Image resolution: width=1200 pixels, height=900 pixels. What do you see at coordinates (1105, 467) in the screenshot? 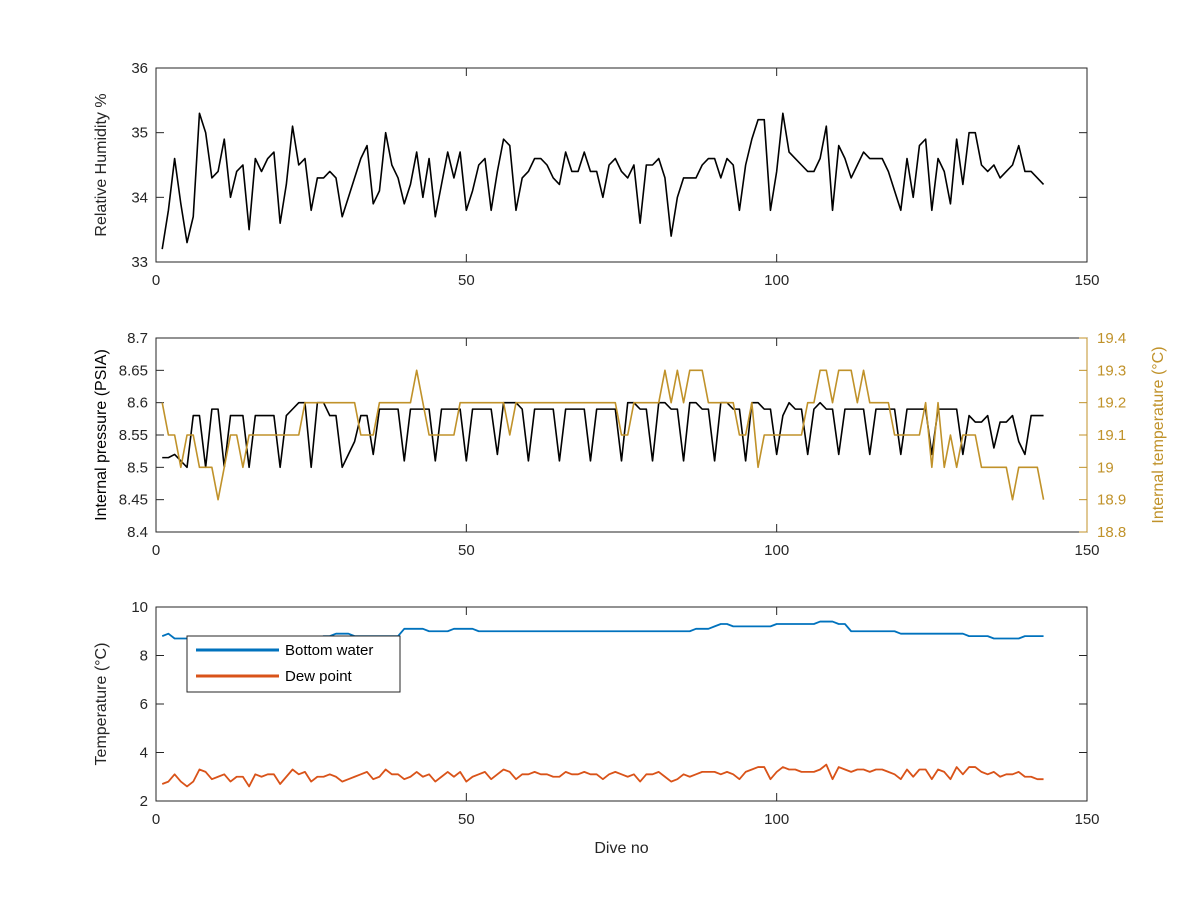
I see `y2-tick-label: 19` at bounding box center [1105, 467].